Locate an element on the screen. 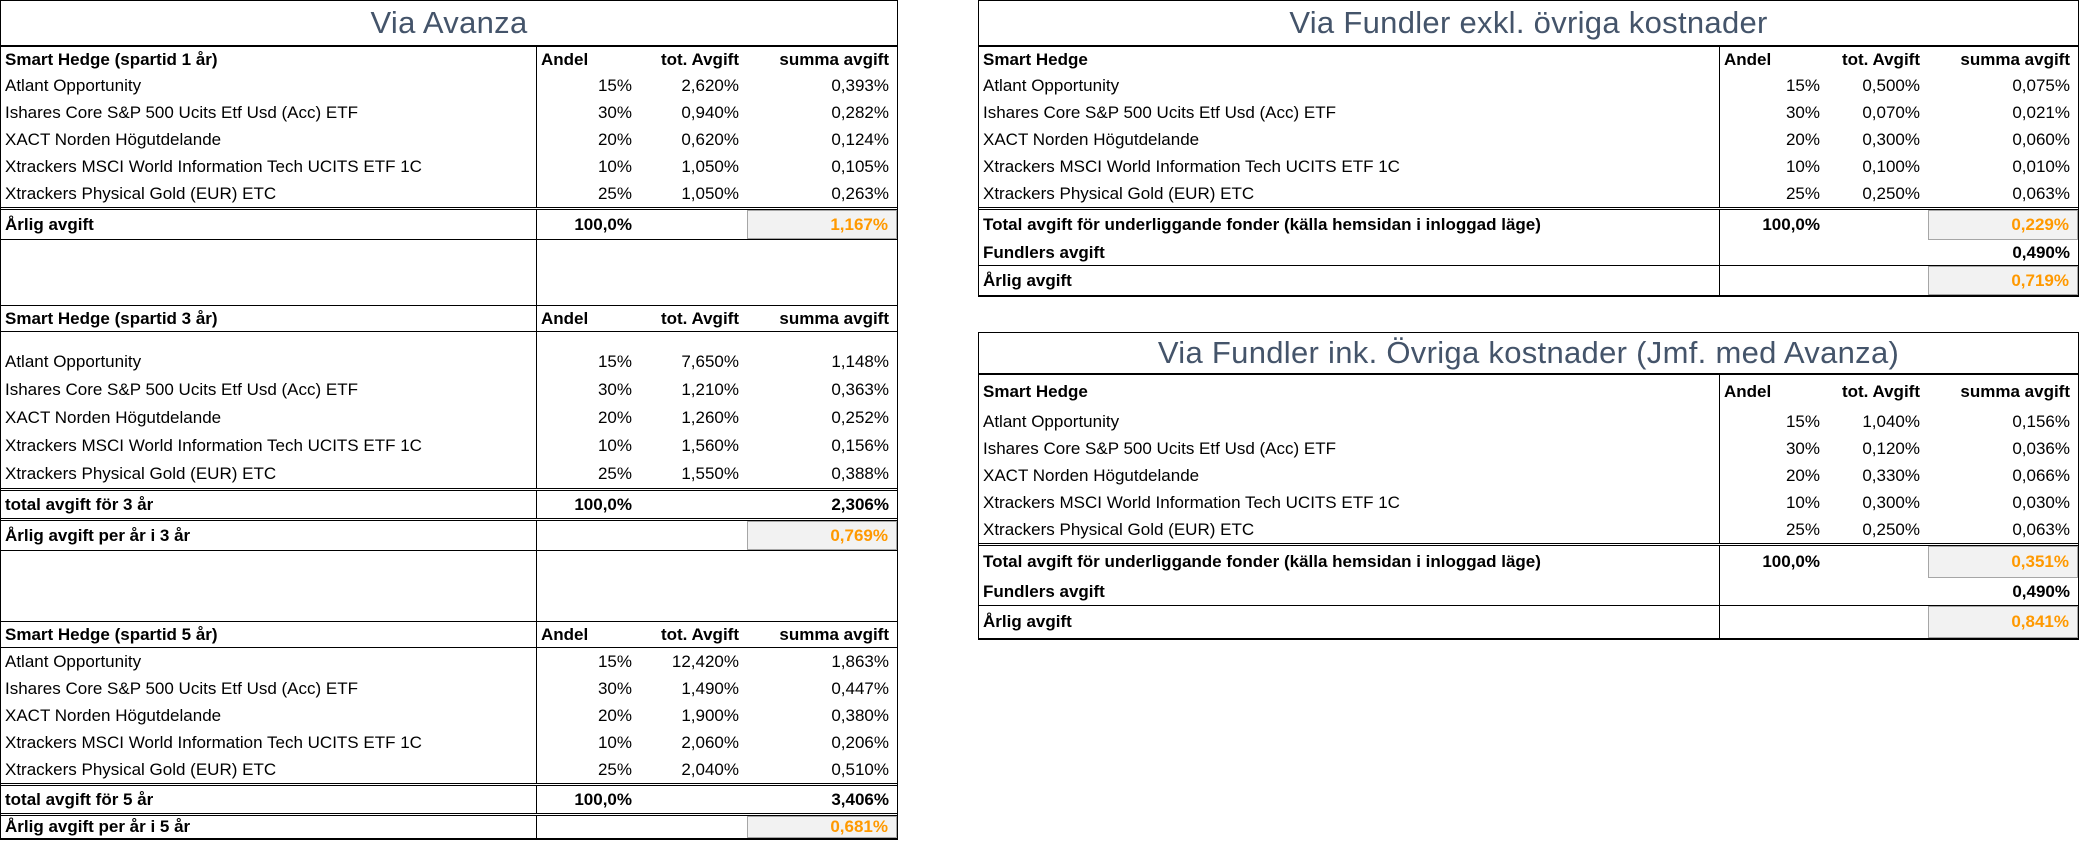  fund-summa-avgift: 0,263% is located at coordinates (860, 193).